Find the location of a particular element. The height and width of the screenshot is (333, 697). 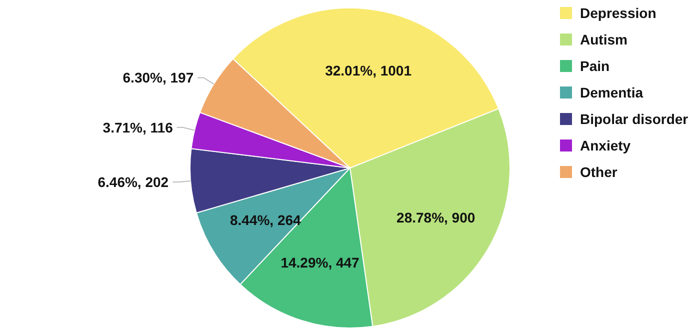

legend-label: Anxiety is located at coordinates (605, 146).